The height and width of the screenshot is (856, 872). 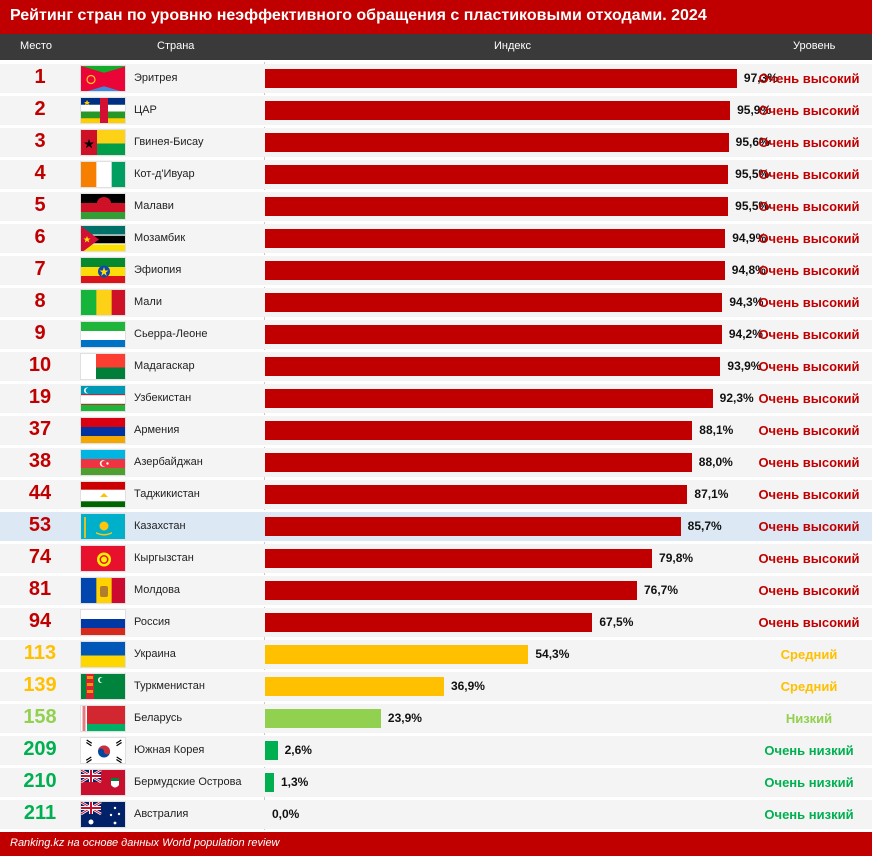 What do you see at coordinates (157, 590) in the screenshot?
I see `country-label: Молдова` at bounding box center [157, 590].